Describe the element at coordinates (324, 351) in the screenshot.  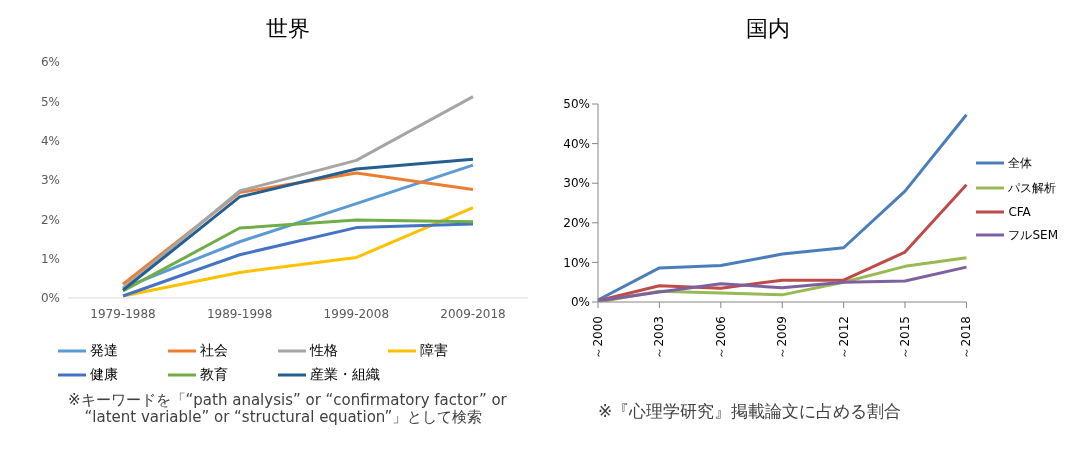
I see `legend-label: 性格` at that location.